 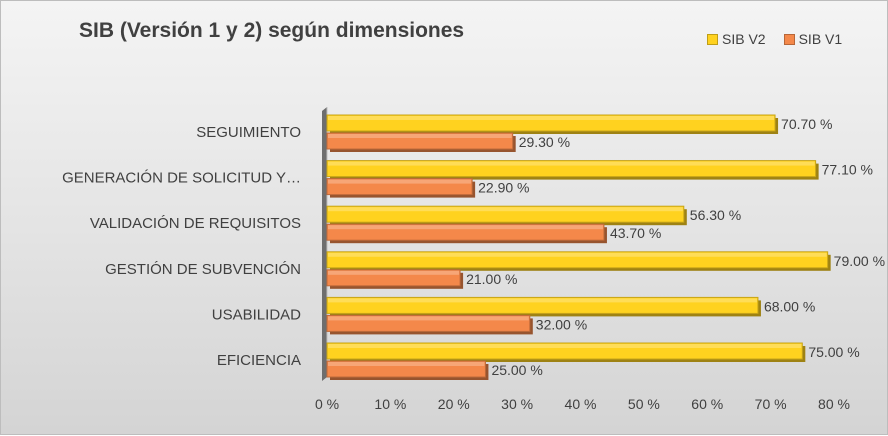 What do you see at coordinates (203, 269) in the screenshot?
I see `category-label-gestion-de-subvencion: GESTIÓN DE SUBVENCIÓN` at bounding box center [203, 269].